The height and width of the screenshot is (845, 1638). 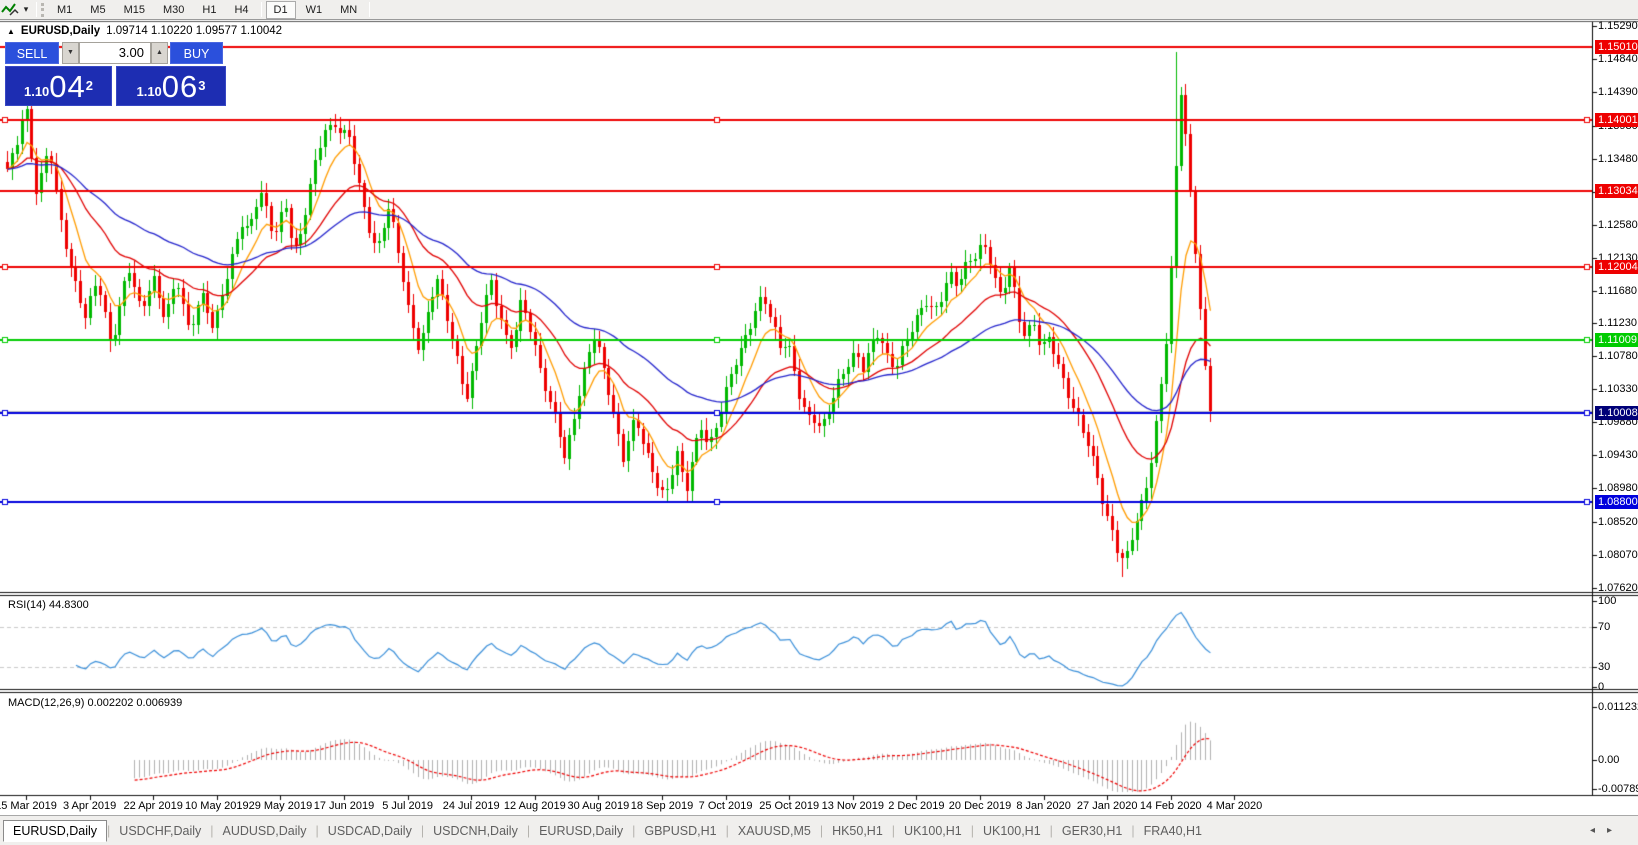 I want to click on indicator-axis-tick: 0.00, so click(x=1609, y=760).